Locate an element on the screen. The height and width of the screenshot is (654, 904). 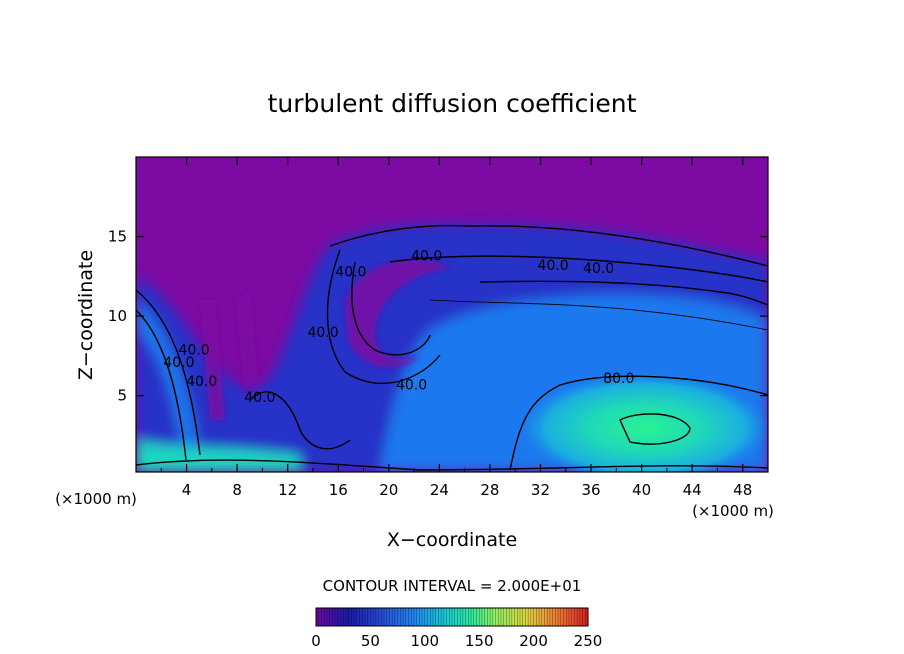
x-tick-label: 28 is located at coordinates (489, 490).